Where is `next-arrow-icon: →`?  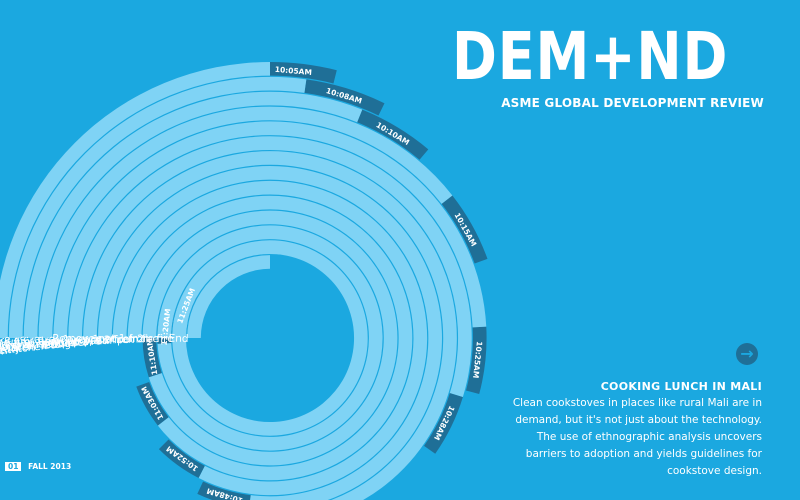
next-arrow-icon: → is located at coordinates (747, 354).